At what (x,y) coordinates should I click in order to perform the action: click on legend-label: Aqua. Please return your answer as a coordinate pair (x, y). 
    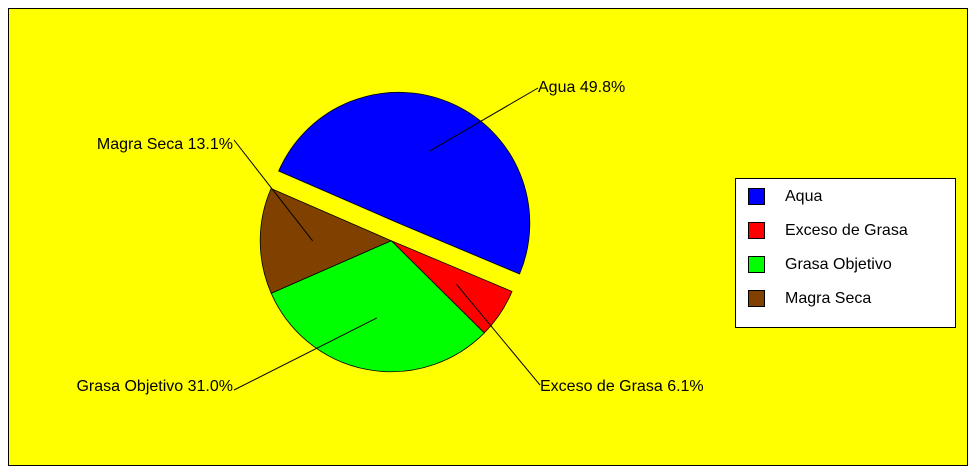
    Looking at the image, I should click on (803, 196).